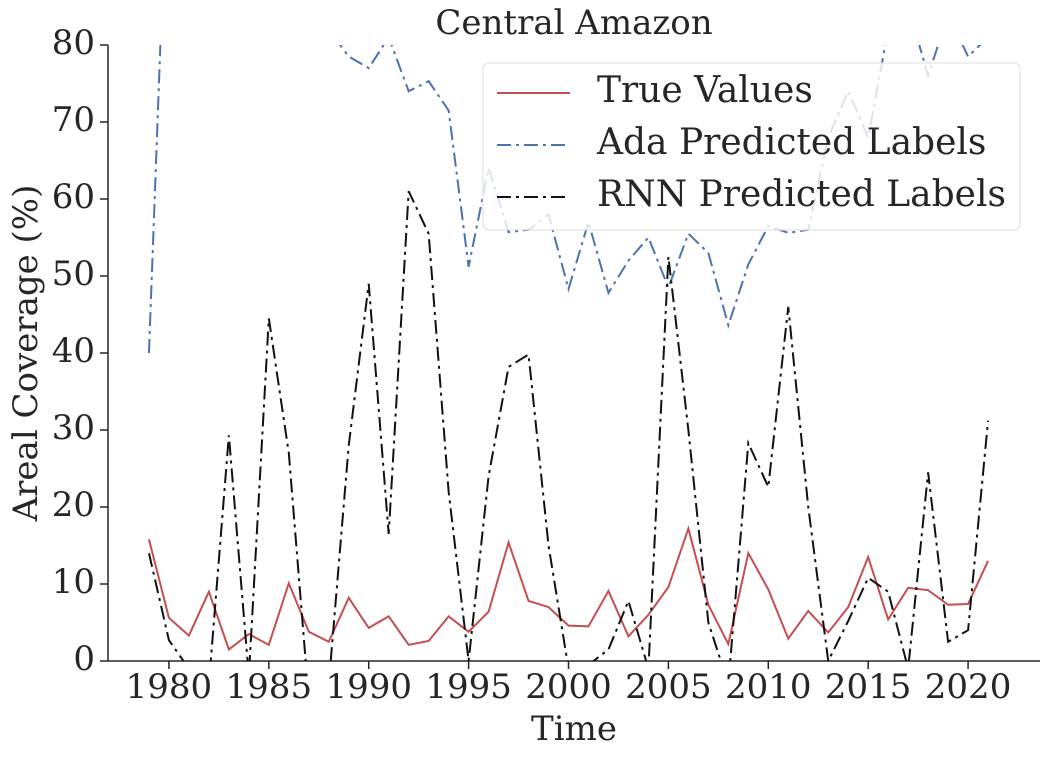 Image resolution: width=1049 pixels, height=758 pixels. I want to click on y-tick-label: 20, so click(73, 505).